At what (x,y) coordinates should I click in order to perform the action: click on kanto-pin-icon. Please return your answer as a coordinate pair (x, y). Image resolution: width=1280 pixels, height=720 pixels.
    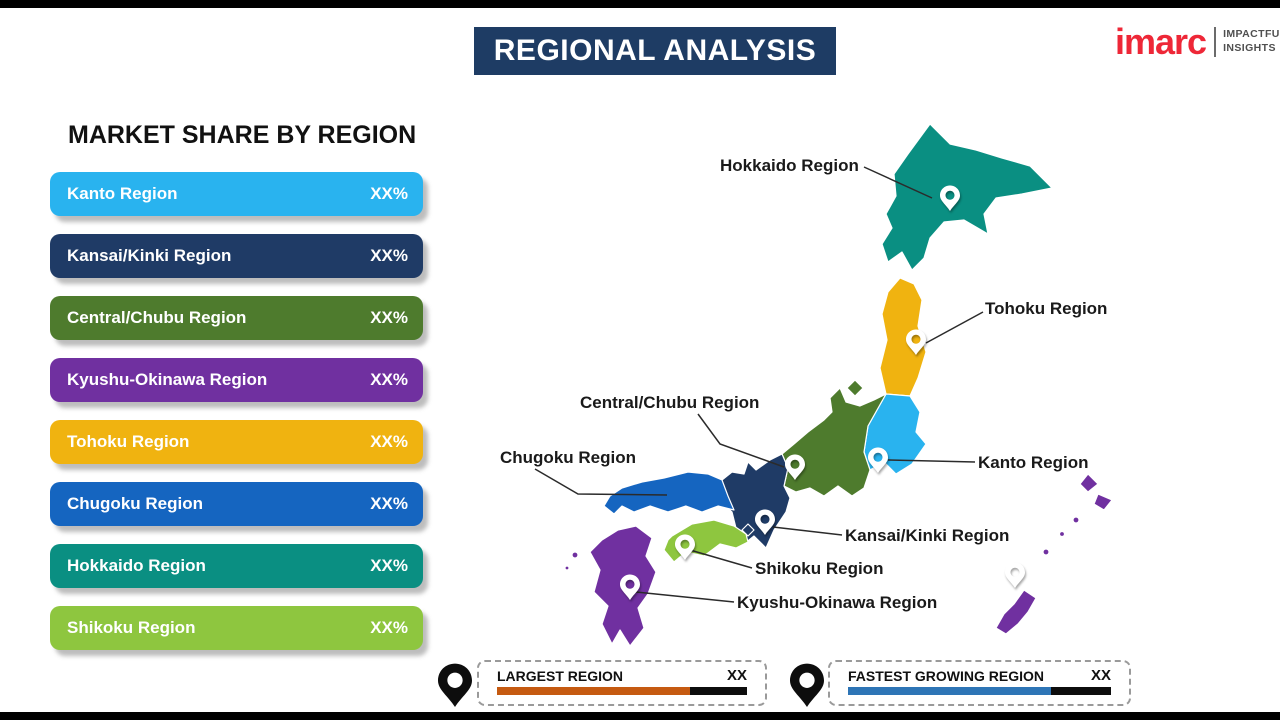
    Looking at the image, I should click on (878, 460).